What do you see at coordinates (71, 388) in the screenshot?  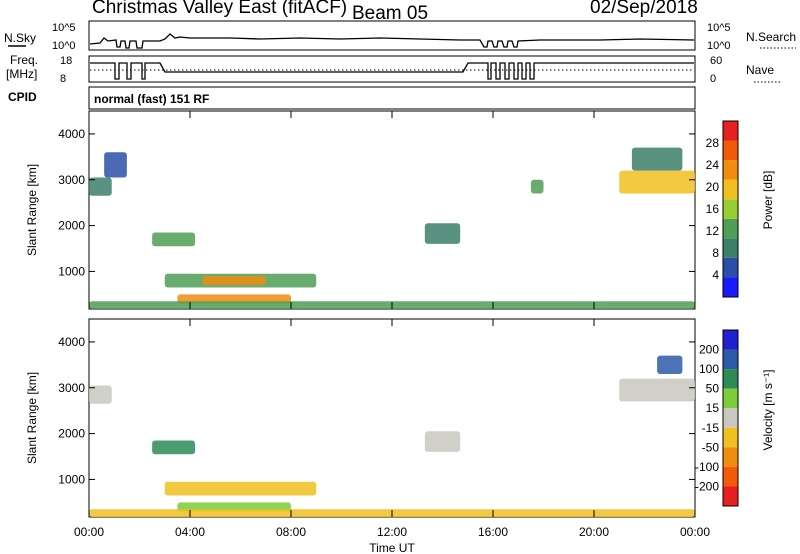 I see `velocity-ytick-label: 3000` at bounding box center [71, 388].